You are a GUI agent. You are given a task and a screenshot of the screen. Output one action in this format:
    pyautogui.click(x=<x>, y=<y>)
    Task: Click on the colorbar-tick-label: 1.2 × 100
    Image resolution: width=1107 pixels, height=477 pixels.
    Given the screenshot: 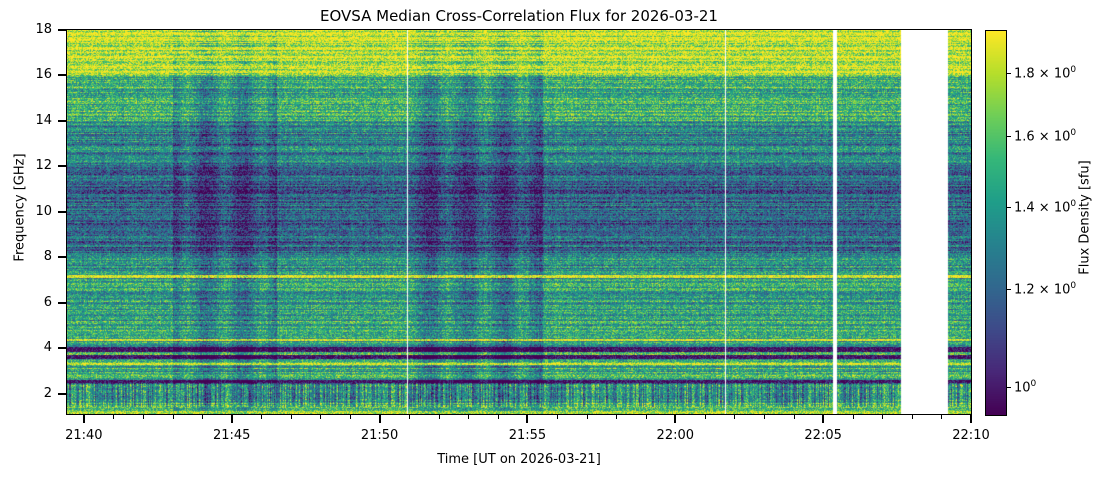 What is the action you would take?
    pyautogui.click(x=1045, y=289)
    